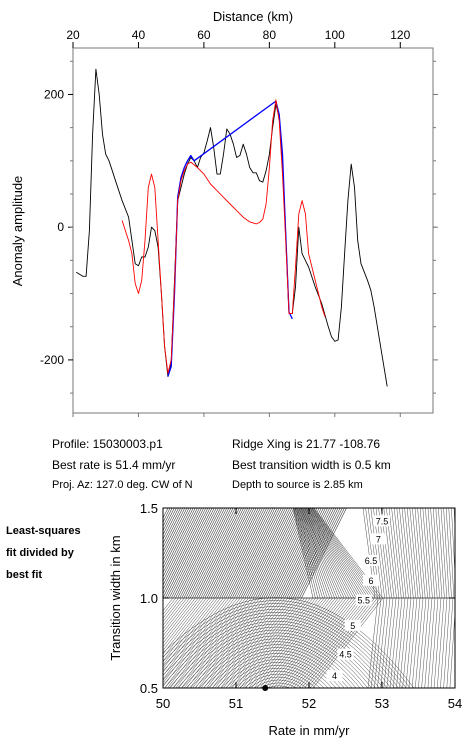 Image resolution: width=467 pixels, height=745 pixels. Describe the element at coordinates (306, 444) in the screenshot. I see `ridge-crossing: Ridge Xing is 21.77 -108.76` at that location.